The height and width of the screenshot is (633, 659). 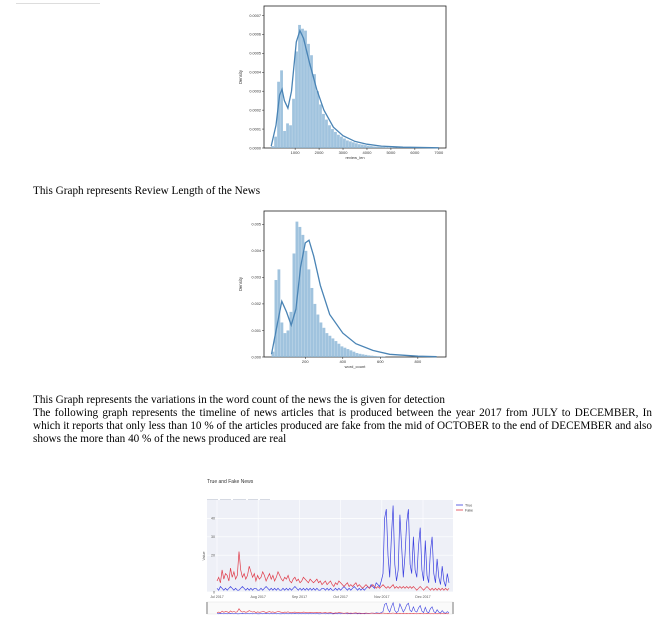 What do you see at coordinates (305, 361) in the screenshot?
I see `x-tick-label: 200` at bounding box center [305, 361].